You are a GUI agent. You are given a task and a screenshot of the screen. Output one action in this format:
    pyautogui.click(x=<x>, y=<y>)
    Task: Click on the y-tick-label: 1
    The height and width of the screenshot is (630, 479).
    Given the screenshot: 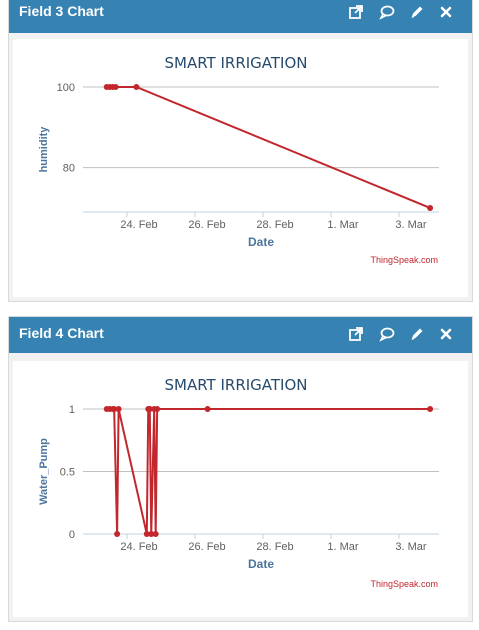 What is the action you would take?
    pyautogui.click(x=72, y=410)
    